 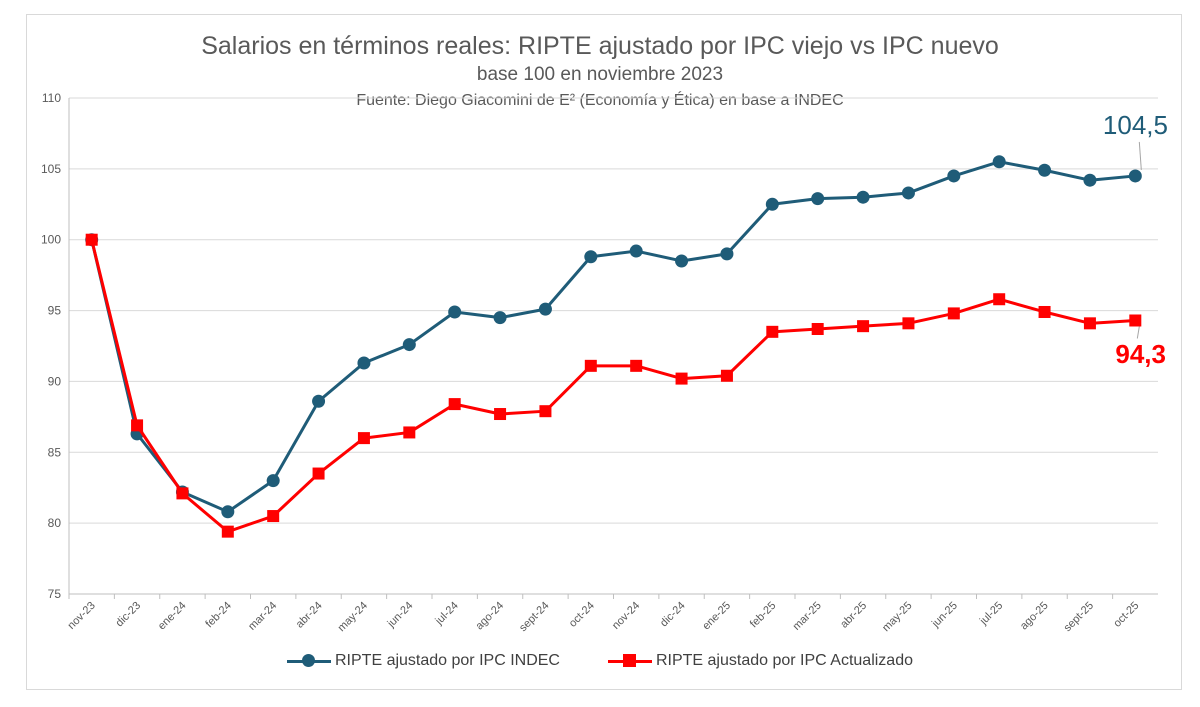 I want to click on y-tick-label-95: 95, so click(x=55, y=311).